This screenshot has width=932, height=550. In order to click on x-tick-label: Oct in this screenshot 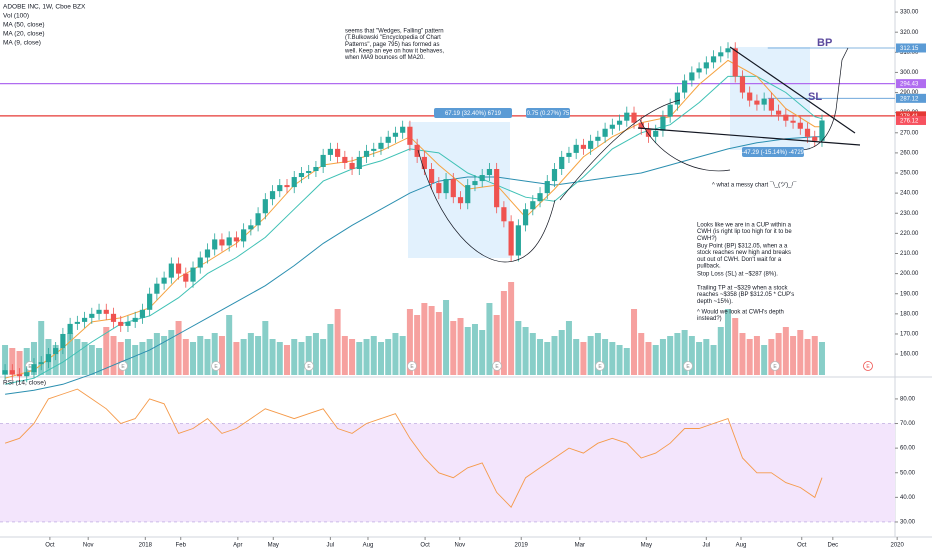, I will do `click(802, 546)`.